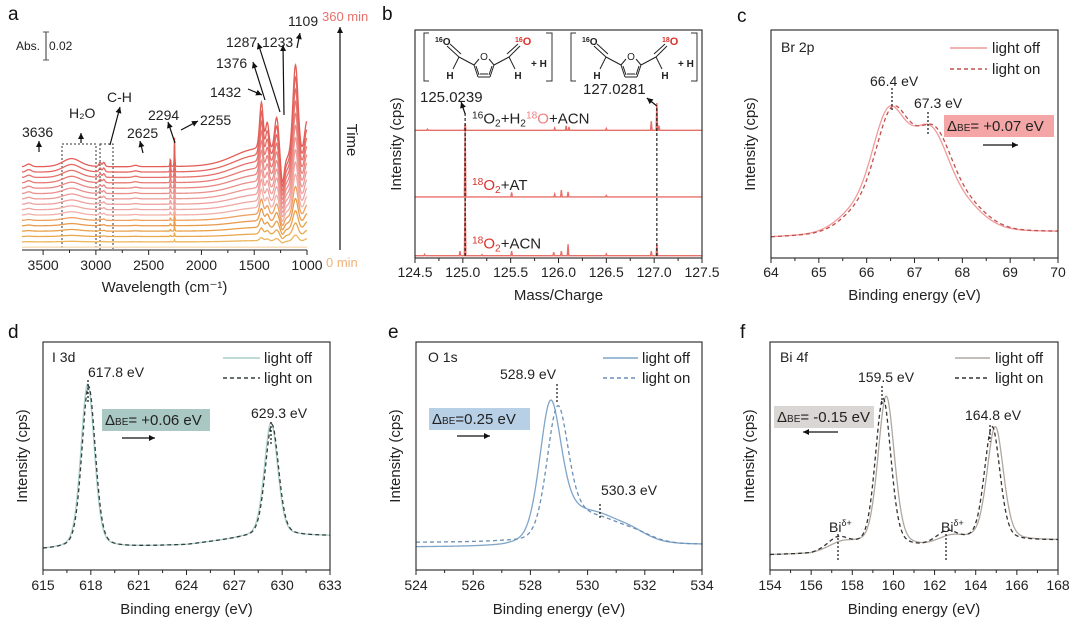 This screenshot has width=1080, height=632. What do you see at coordinates (277, 42) in the screenshot?
I see `peak-annotation: 1233` at bounding box center [277, 42].